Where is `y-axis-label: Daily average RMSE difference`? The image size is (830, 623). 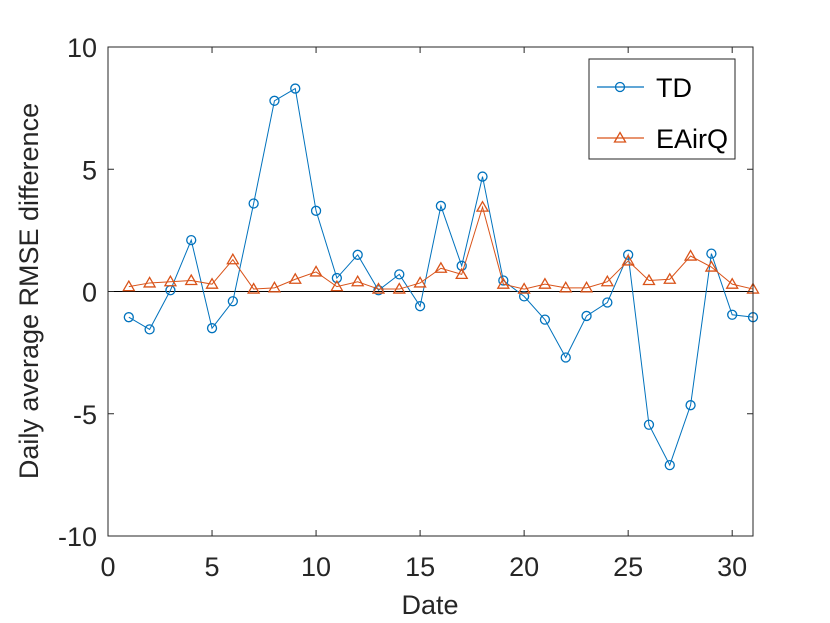 y-axis-label: Daily average RMSE difference is located at coordinates (29, 291).